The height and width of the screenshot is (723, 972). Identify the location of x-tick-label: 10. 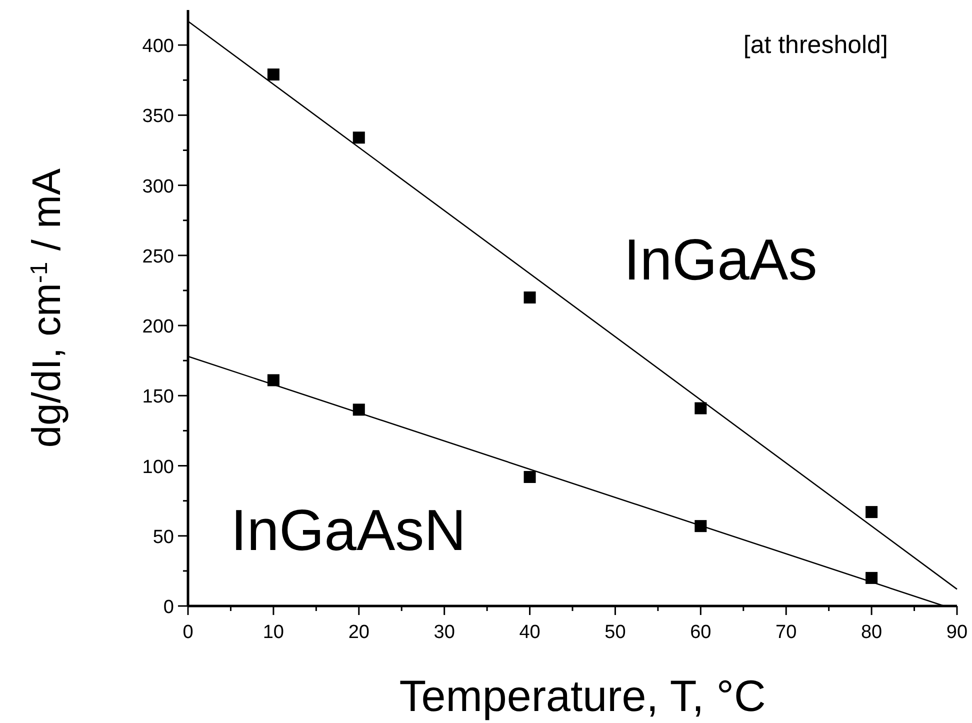
(273, 632).